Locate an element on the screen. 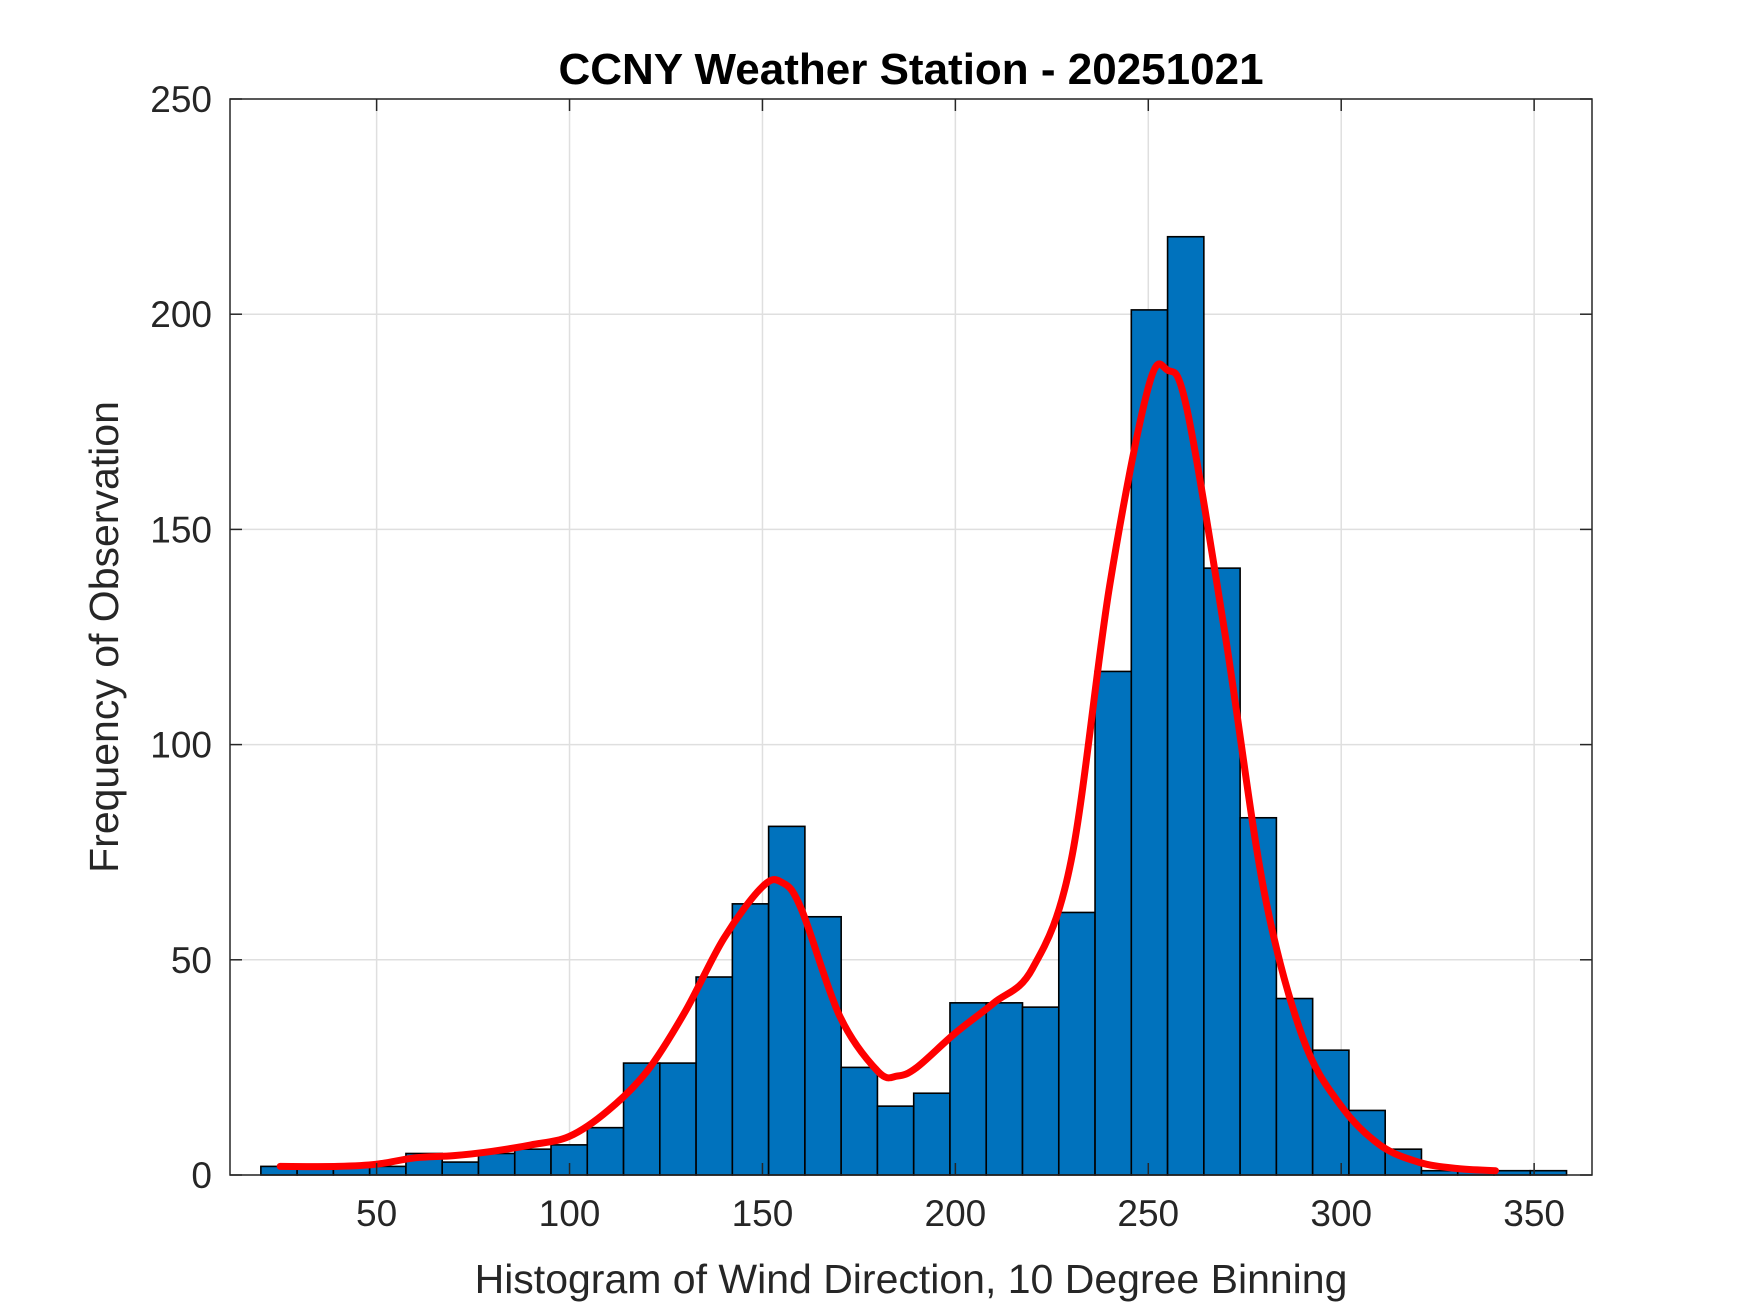  x-tick-label: 150 is located at coordinates (763, 1213).